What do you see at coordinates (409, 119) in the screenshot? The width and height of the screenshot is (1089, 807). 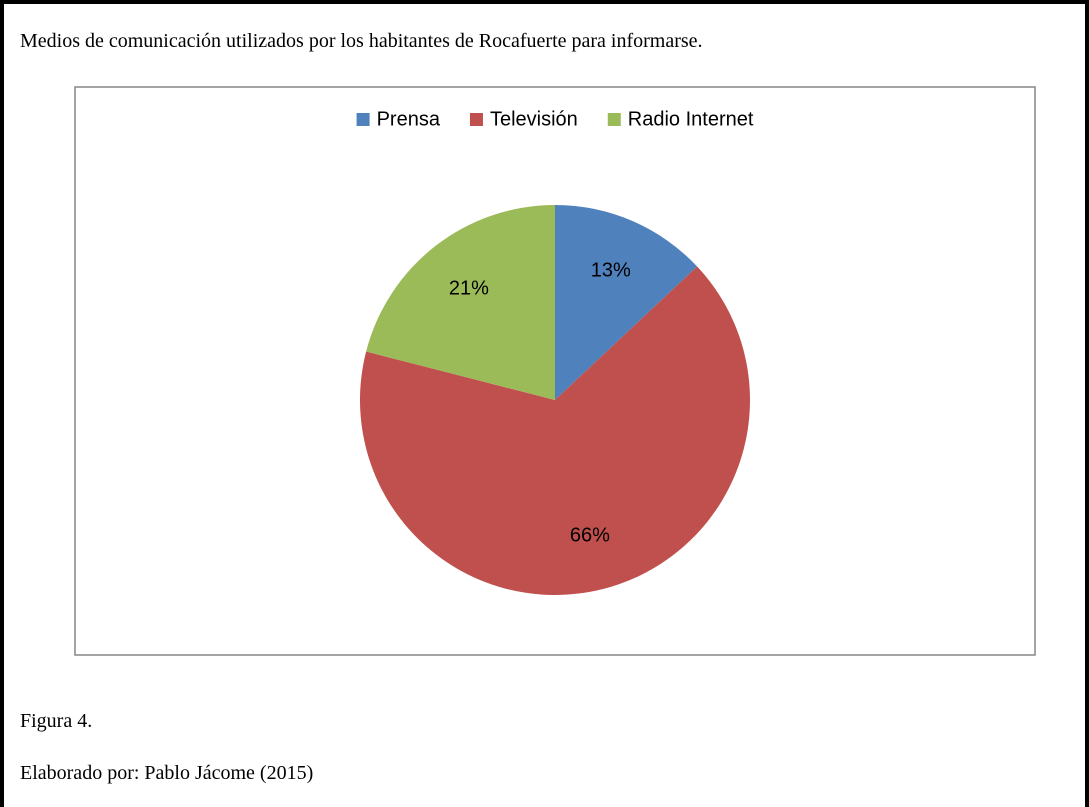 I see `legend-label: Prensa` at bounding box center [409, 119].